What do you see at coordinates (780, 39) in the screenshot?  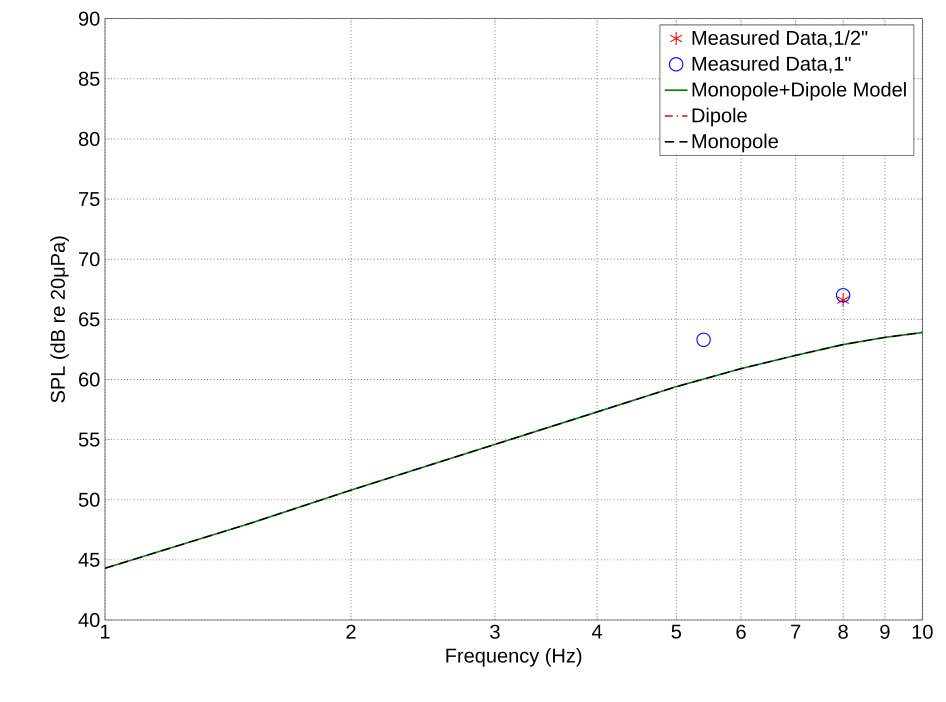 I see `legend-label: Measured Data,1/2"` at bounding box center [780, 39].